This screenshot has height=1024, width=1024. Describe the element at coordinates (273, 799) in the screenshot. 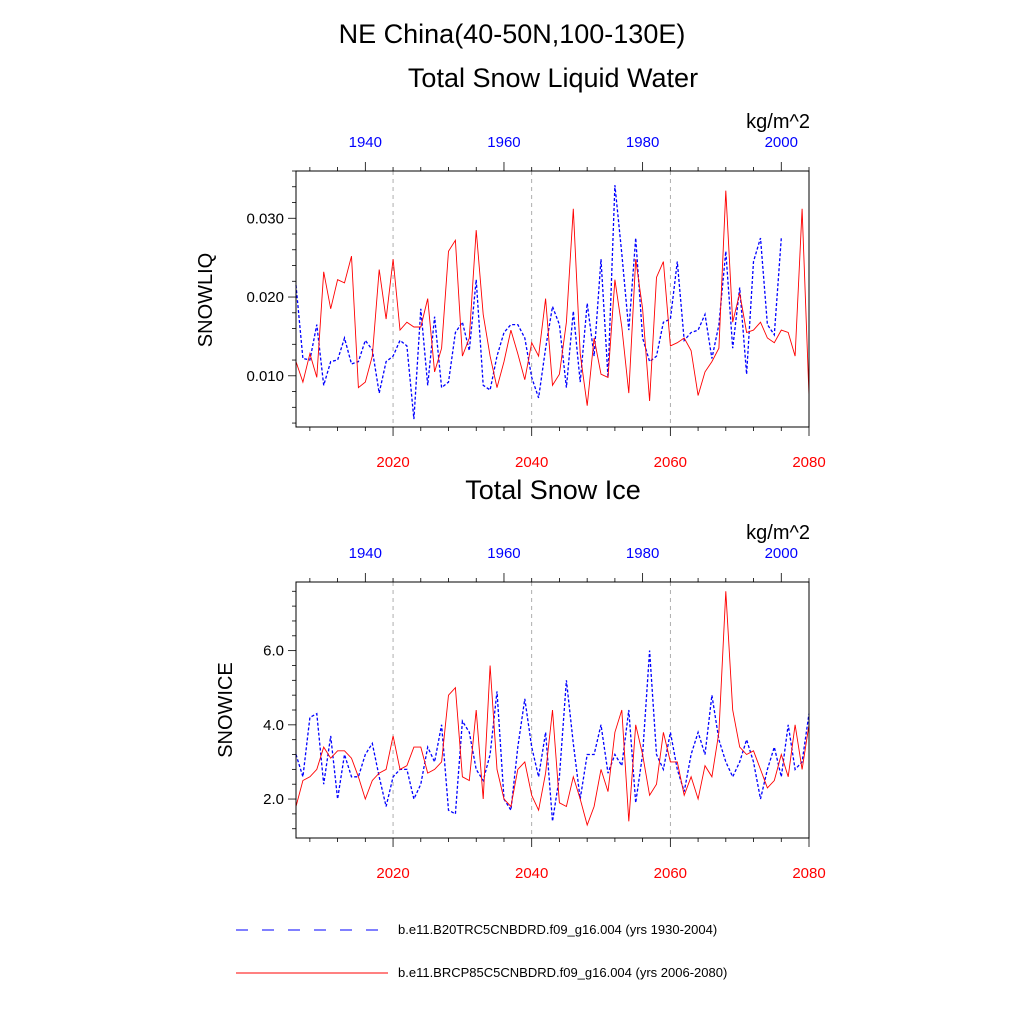

I see `plot2-y-tick-label: 2.0` at that location.